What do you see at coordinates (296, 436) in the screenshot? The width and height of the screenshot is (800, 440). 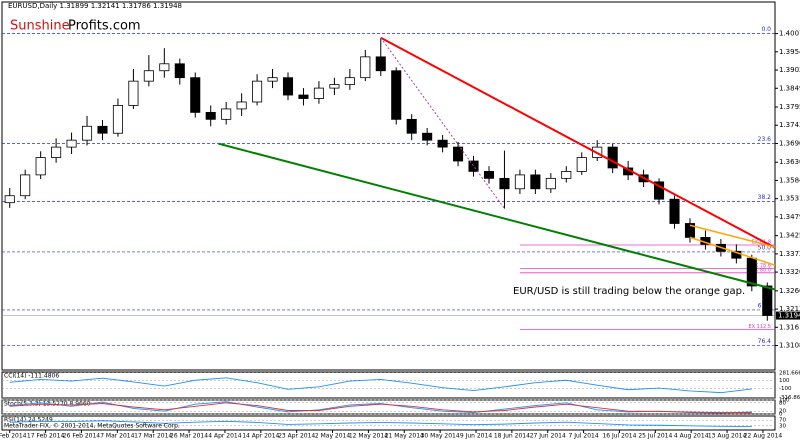 I see `x-tick-label: 23 Apr 2014` at bounding box center [296, 436].